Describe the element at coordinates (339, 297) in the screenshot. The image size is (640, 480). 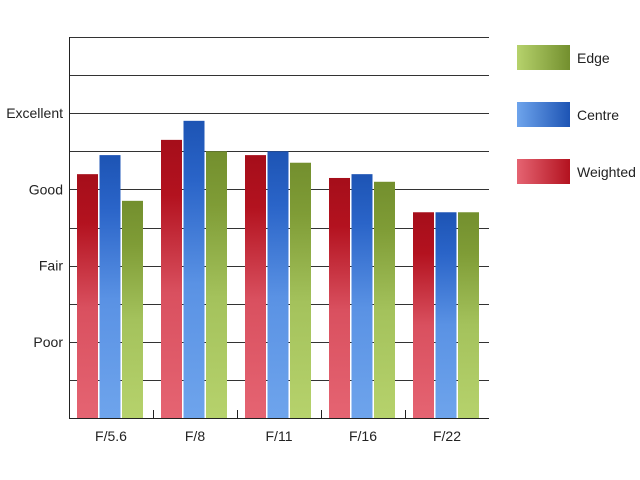
I see `bar-weighted-f16` at that location.